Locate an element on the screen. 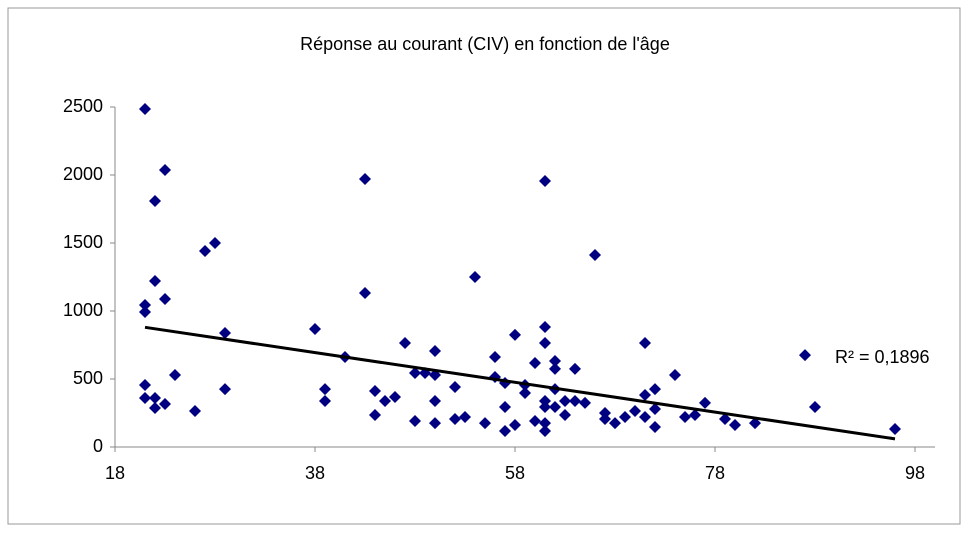 Image resolution: width=970 pixels, height=538 pixels. y-tick-label: 0 is located at coordinates (98, 446).